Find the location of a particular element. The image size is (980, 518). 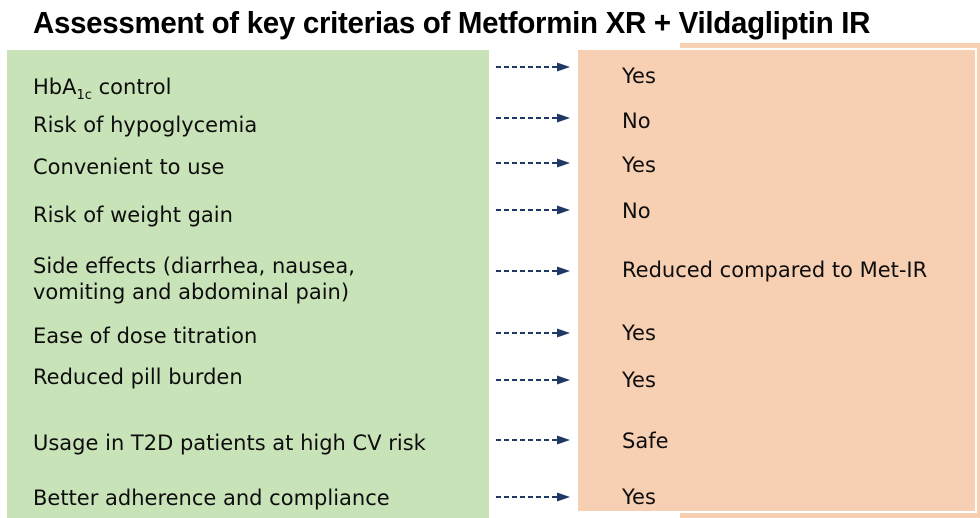

answer-usage-t2d-high-cv-risk: Safe is located at coordinates (645, 441).